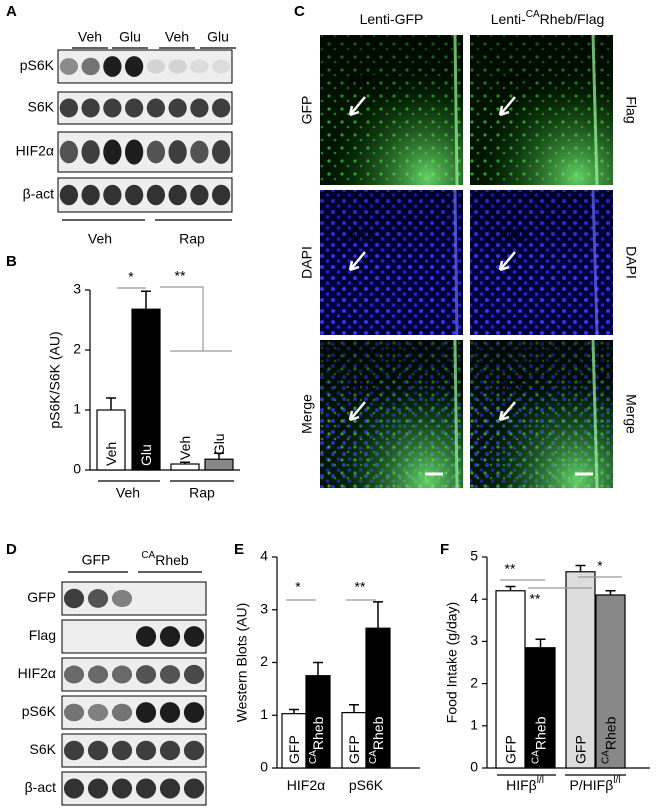 This screenshot has height=812, width=656. Describe the element at coordinates (600, 566) in the screenshot. I see `significance: *` at that location.